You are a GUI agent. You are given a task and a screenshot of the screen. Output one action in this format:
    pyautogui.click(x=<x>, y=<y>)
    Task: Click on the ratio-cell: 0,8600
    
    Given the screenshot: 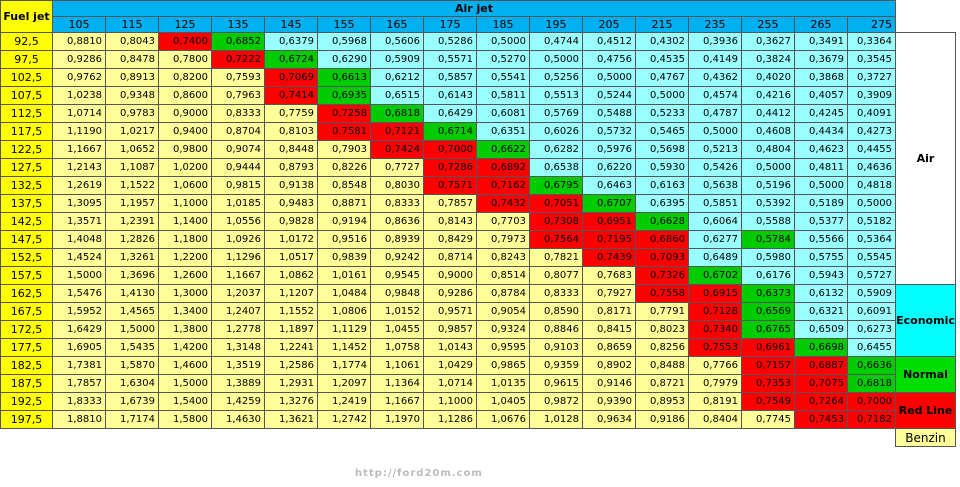 What is the action you would take?
    pyautogui.click(x=185, y=95)
    